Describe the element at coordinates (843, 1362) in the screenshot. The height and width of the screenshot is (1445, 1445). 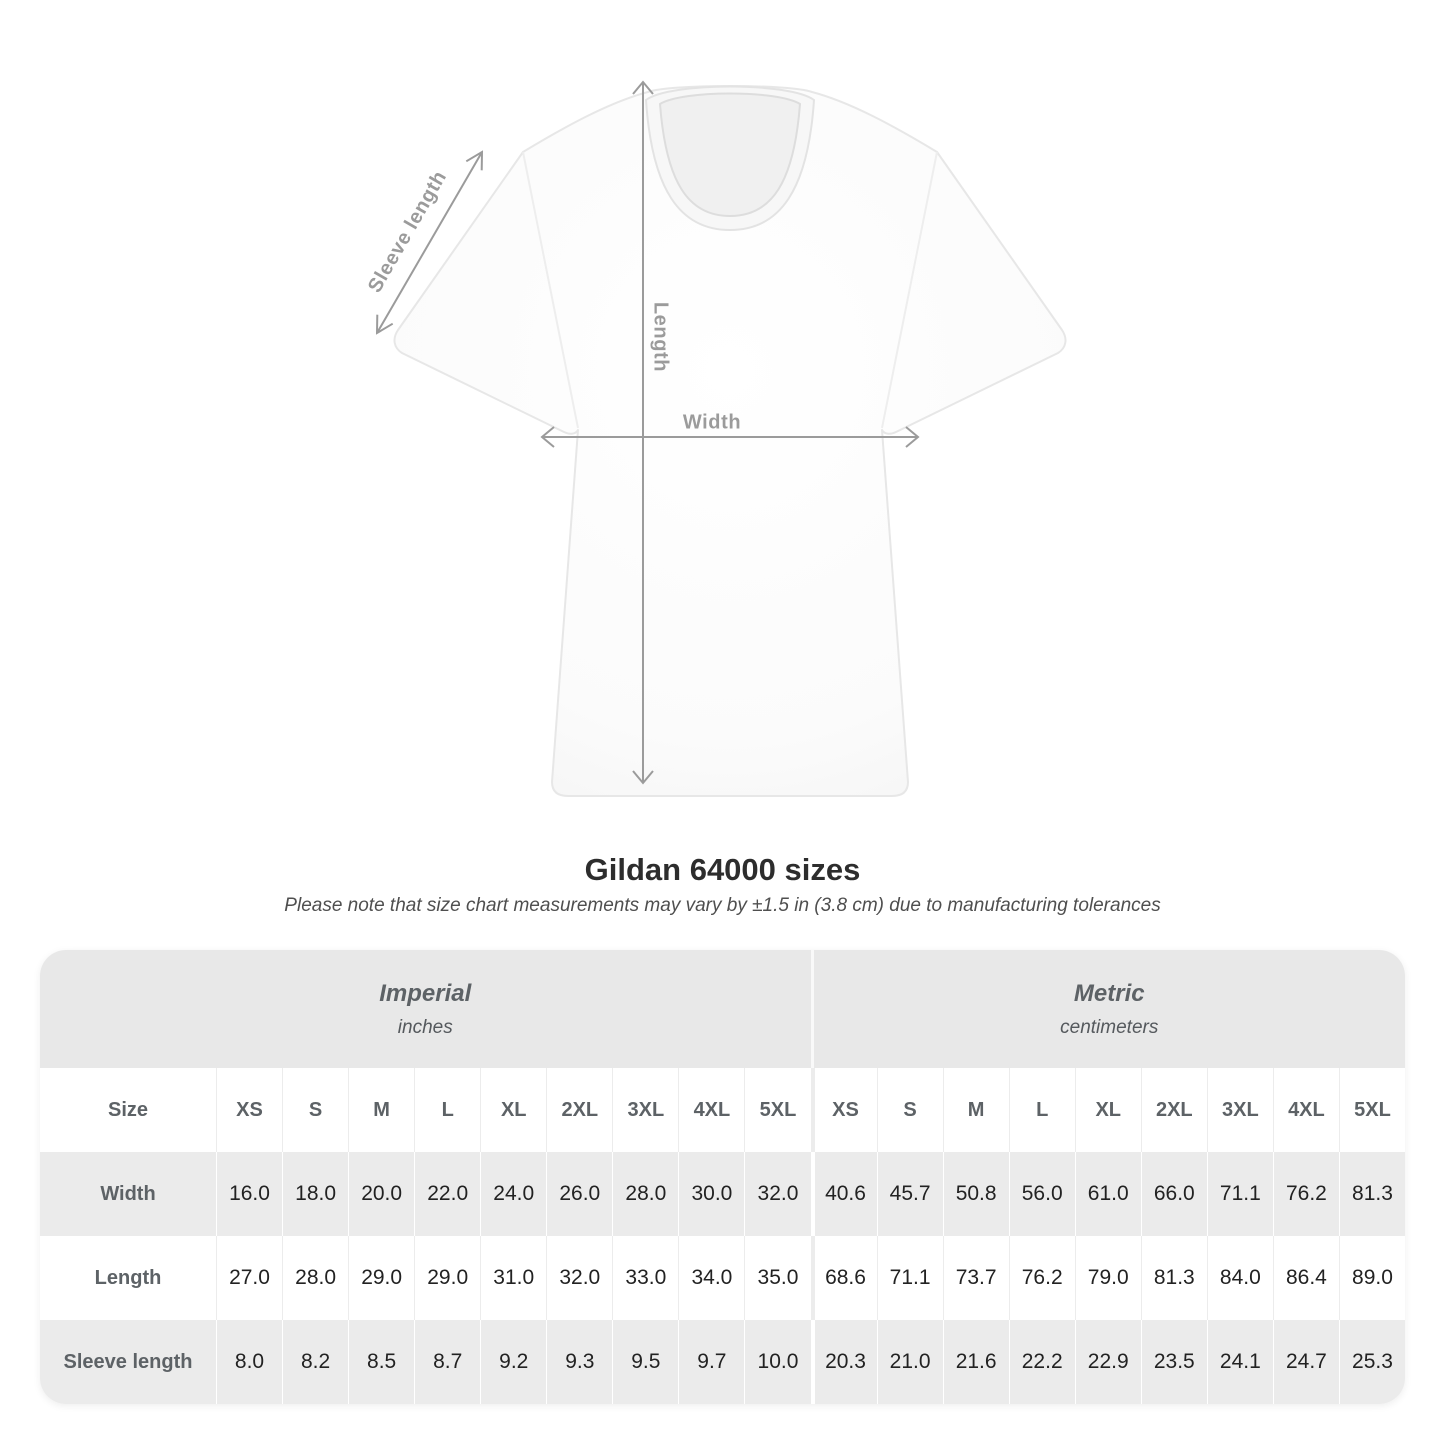
I see `metric-value-cell: 20.3` at that location.